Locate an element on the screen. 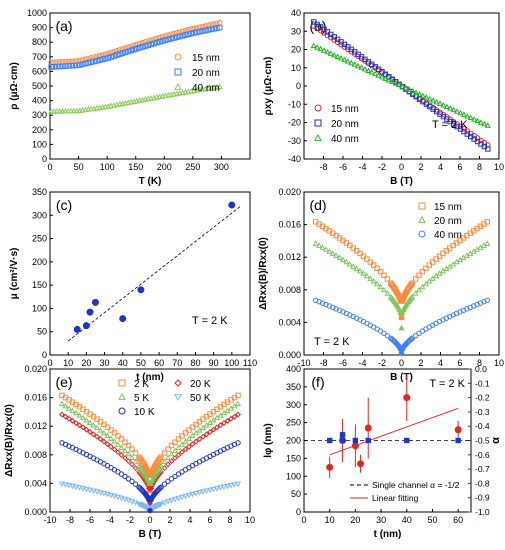 The height and width of the screenshot is (550, 505). y-tick-label: 250 is located at coordinates (39, 239).